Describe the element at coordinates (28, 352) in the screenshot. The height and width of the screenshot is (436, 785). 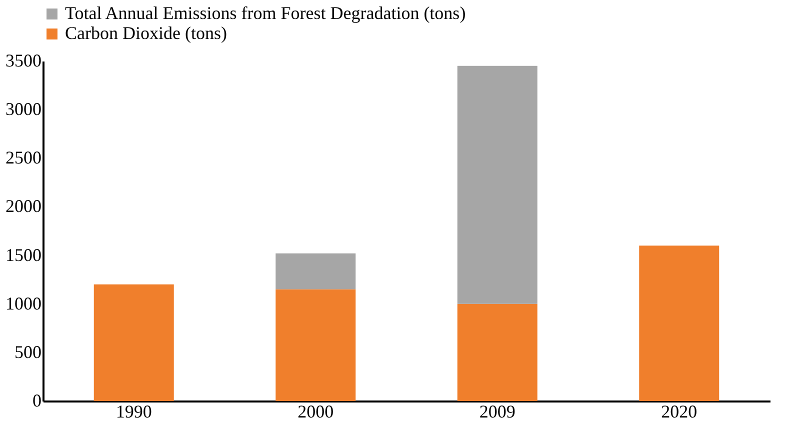
I see `y-tick-label: 500` at that location.